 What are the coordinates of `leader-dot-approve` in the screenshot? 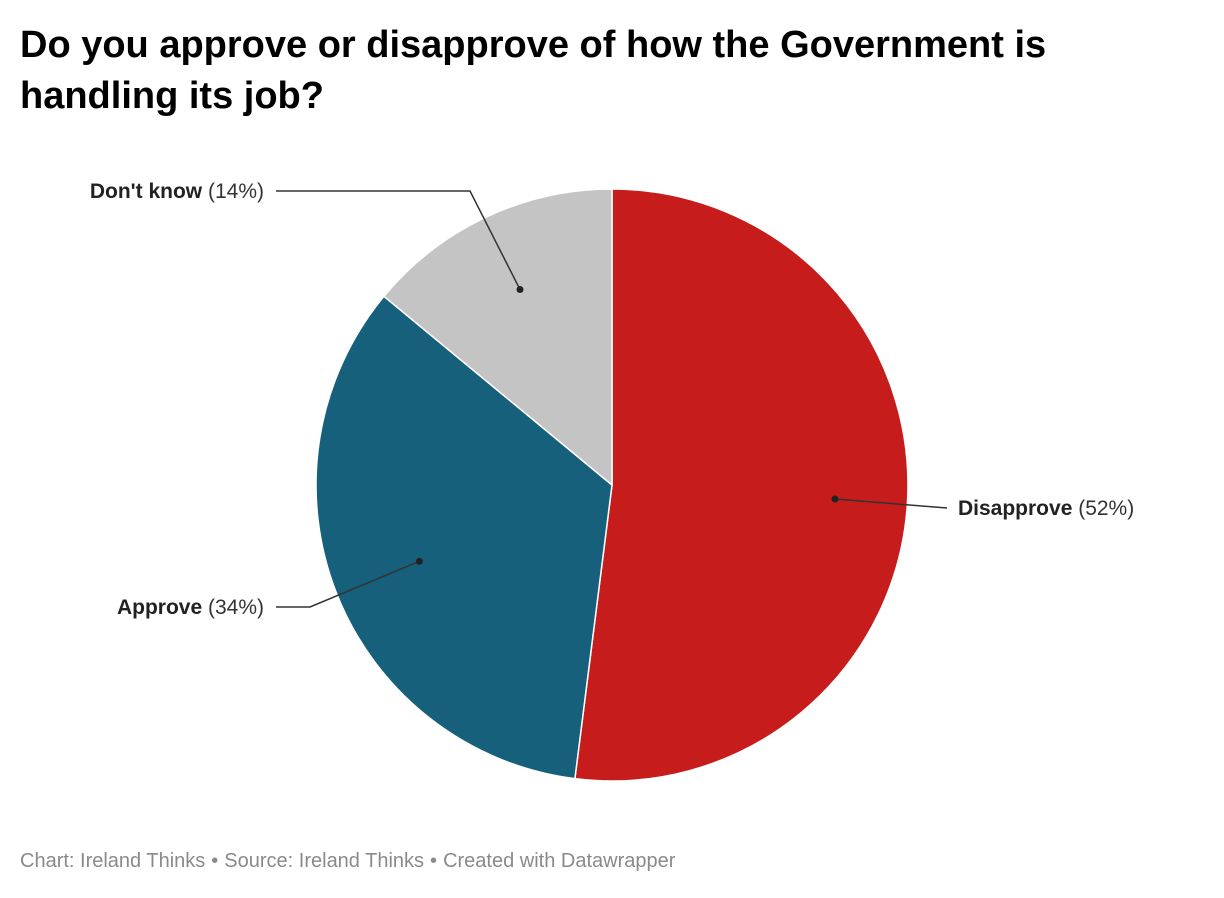 It's located at (419, 561).